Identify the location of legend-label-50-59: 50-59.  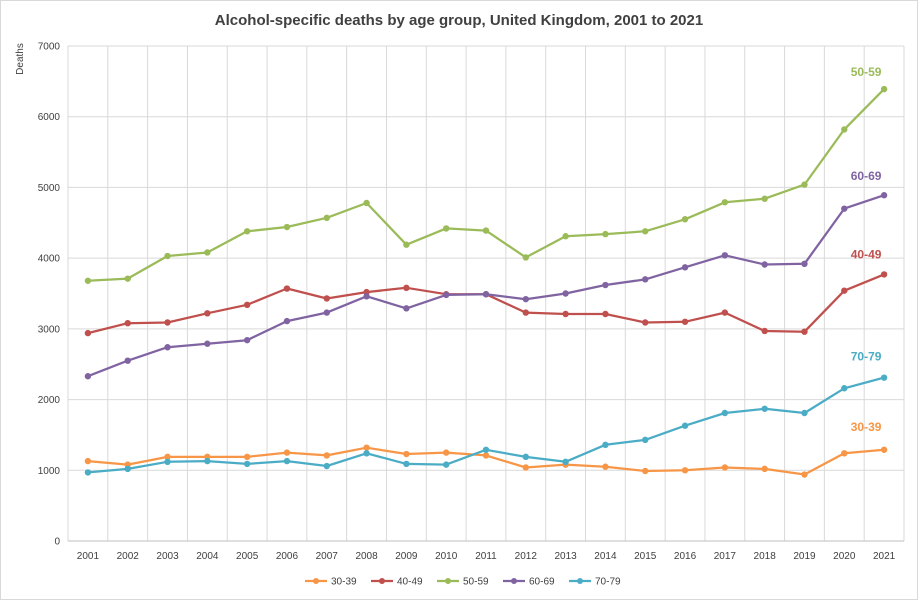
(476, 582).